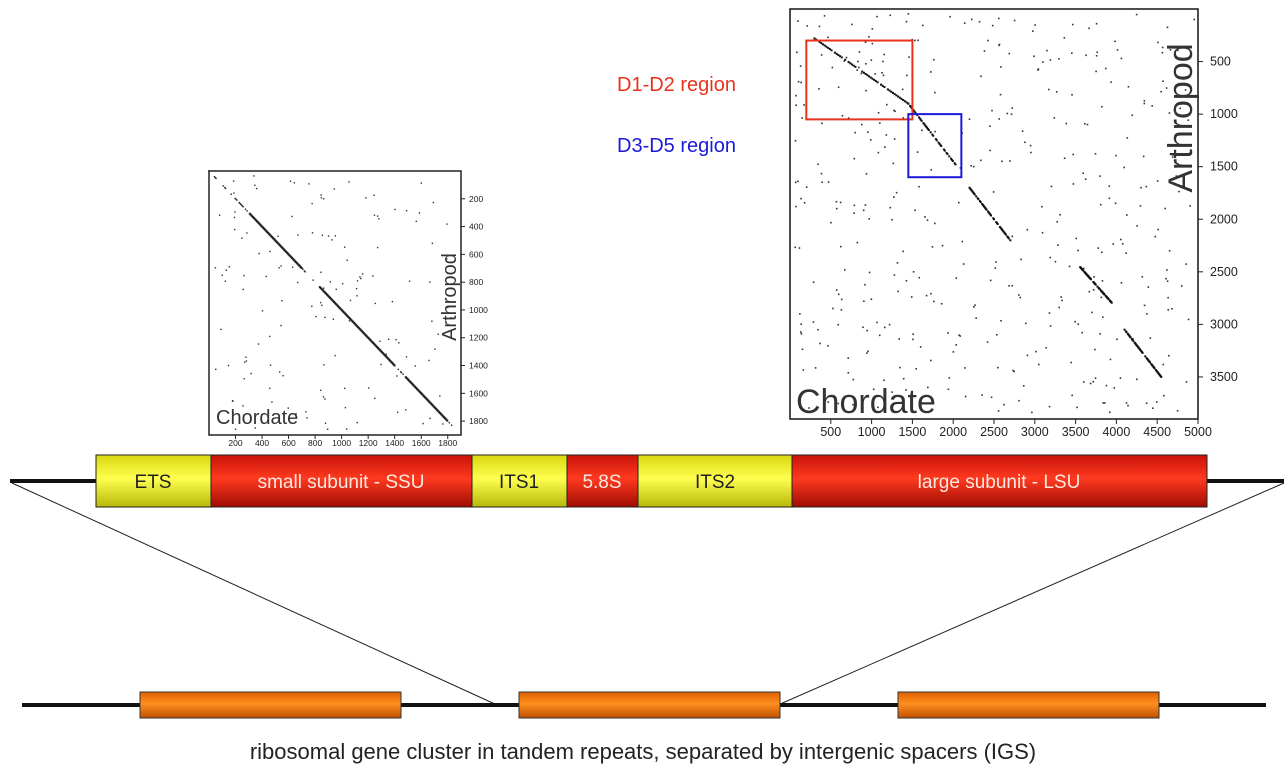 Image resolution: width=1286 pixels, height=774 pixels. What do you see at coordinates (476, 199) in the screenshot?
I see `small-plot-y-tick-label: 200` at bounding box center [476, 199].